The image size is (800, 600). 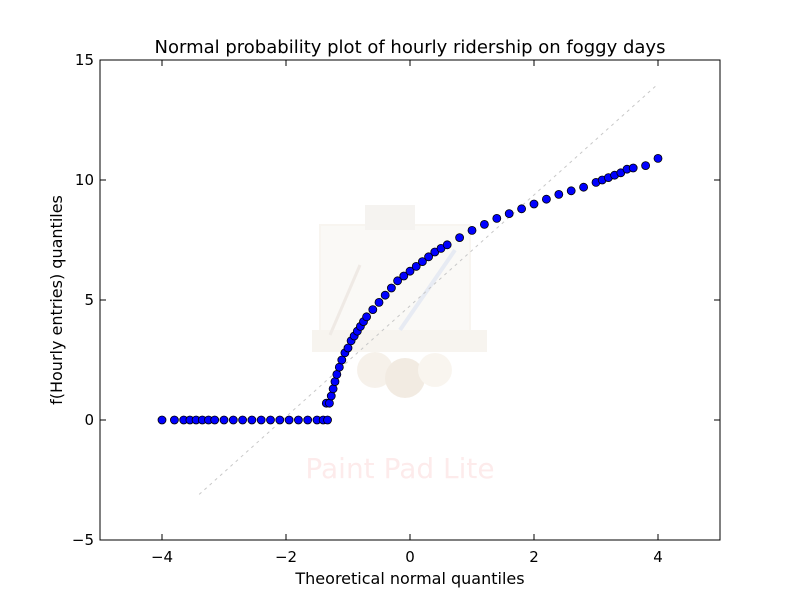 I want to click on y-tick-label: 0, so click(x=89, y=420).